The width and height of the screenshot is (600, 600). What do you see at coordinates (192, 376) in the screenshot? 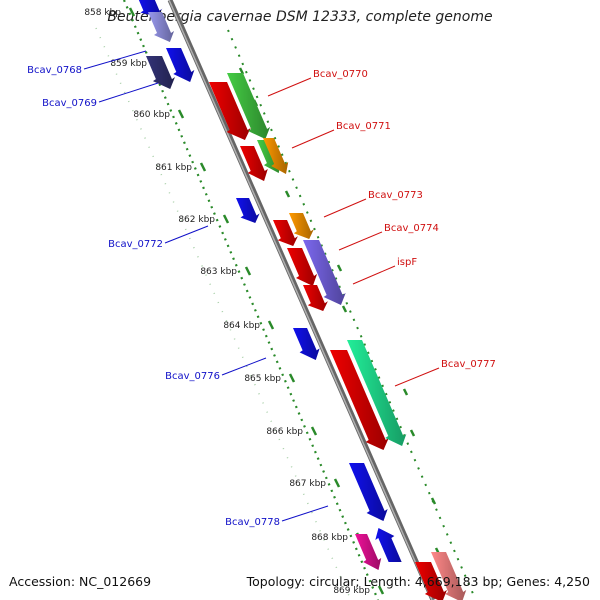
I see `gene-label: Bcav_0776` at bounding box center [192, 376].